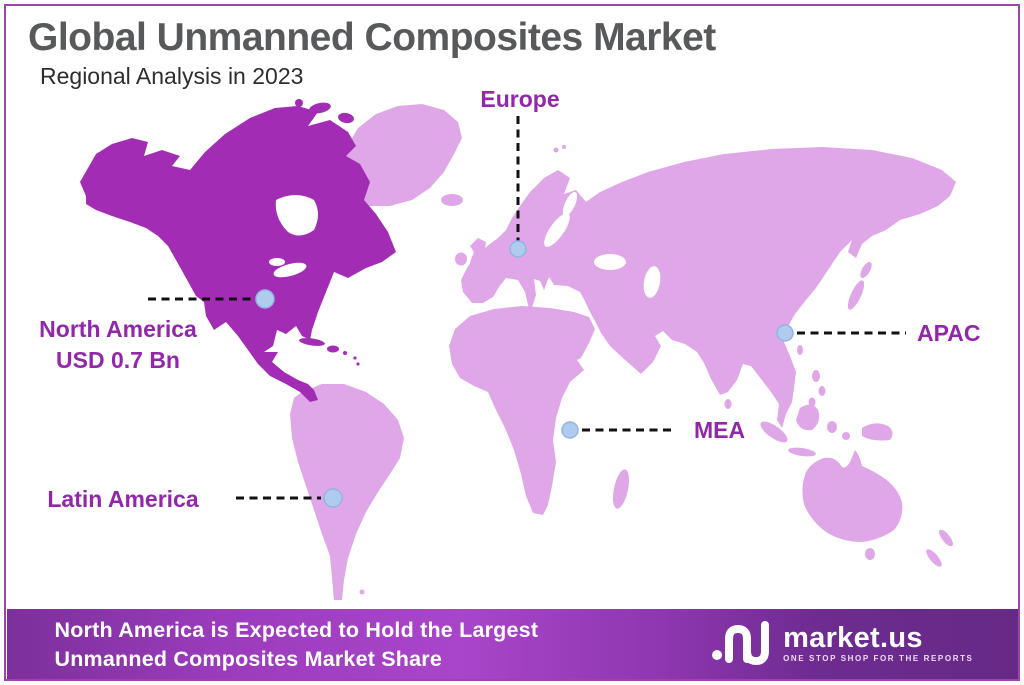 Image resolution: width=1024 pixels, height=685 pixels. Describe the element at coordinates (610, 262) in the screenshot. I see `black-sea` at that location.